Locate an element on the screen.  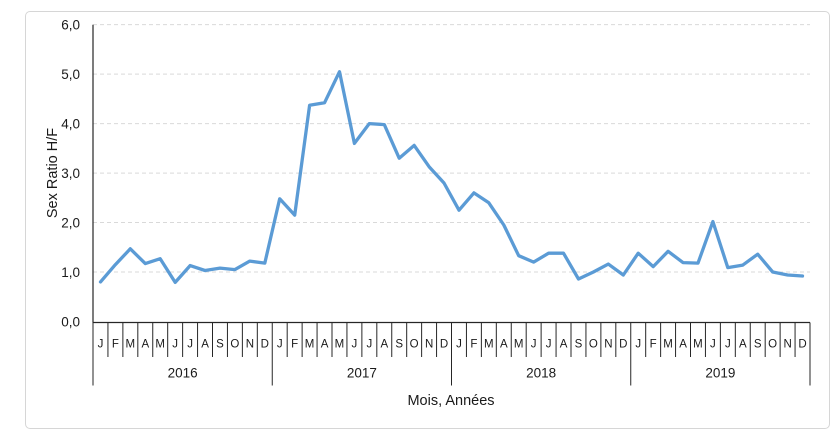
year-label: 2017 is located at coordinates (362, 373).